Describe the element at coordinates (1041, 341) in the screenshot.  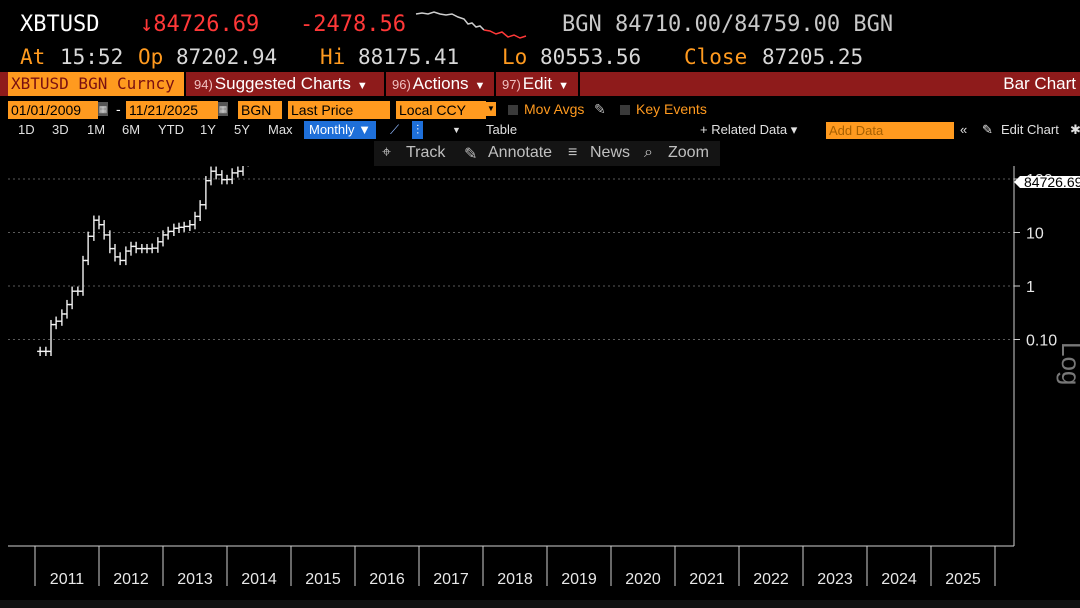
I see `y-tick-label: 0.10` at that location.